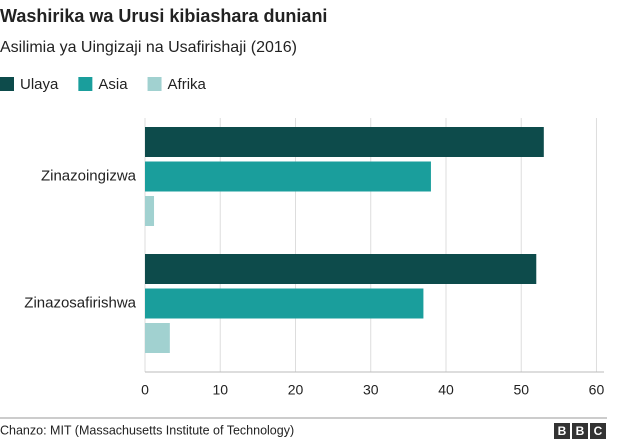  I want to click on legend-label: Ulaya, so click(39, 84).